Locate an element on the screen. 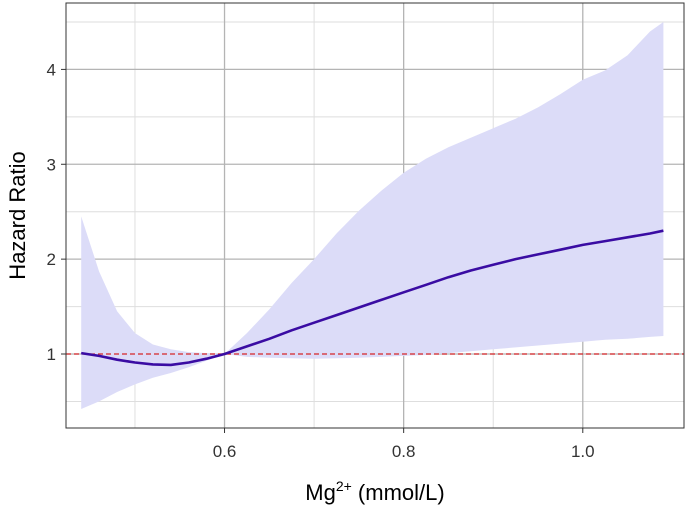 This screenshot has height=506, width=685. y-tick-label: 3 is located at coordinates (51, 164).